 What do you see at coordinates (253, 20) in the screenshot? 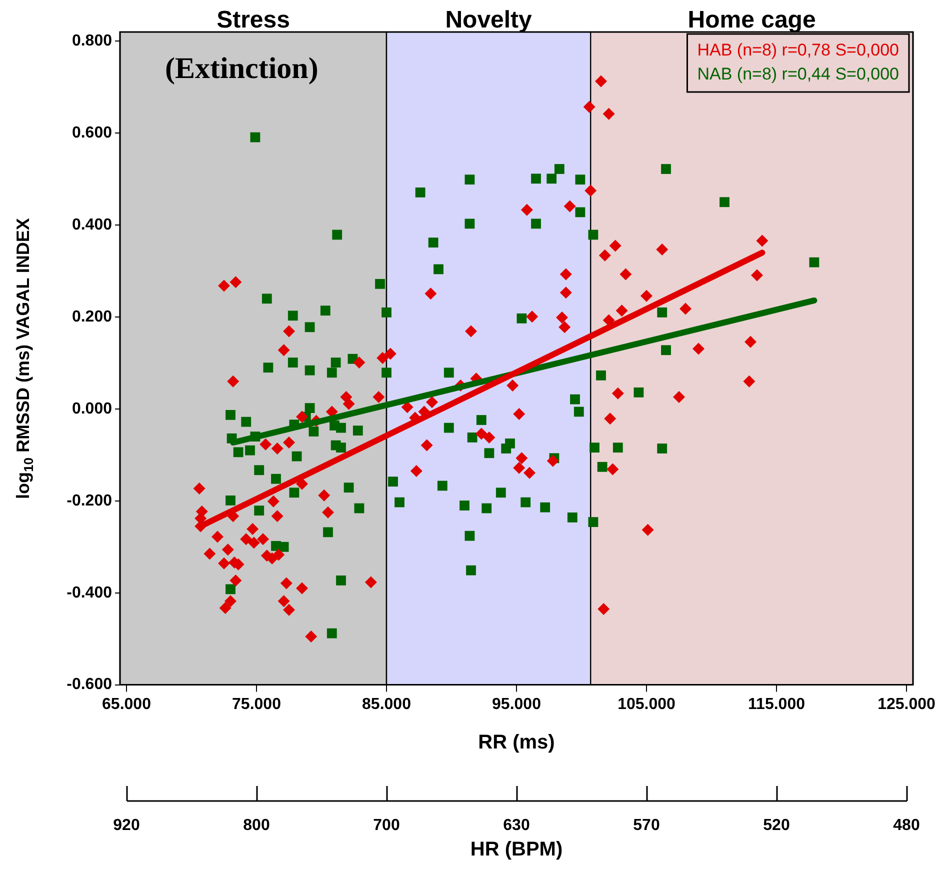
I see `band-label: Stress` at bounding box center [253, 20].